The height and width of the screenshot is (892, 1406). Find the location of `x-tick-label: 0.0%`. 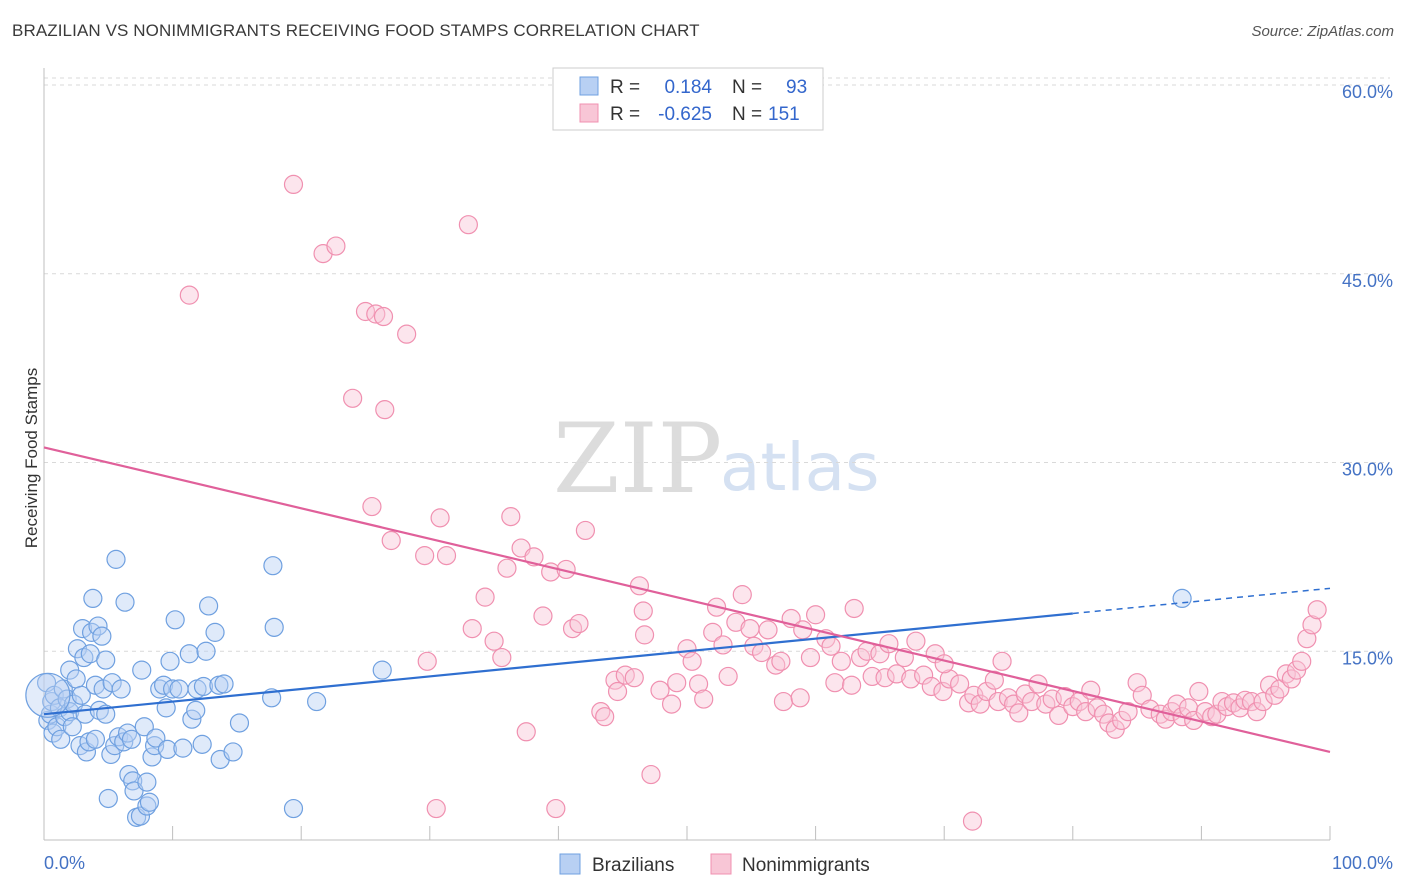

x-tick-label: 0.0% is located at coordinates (64, 863).